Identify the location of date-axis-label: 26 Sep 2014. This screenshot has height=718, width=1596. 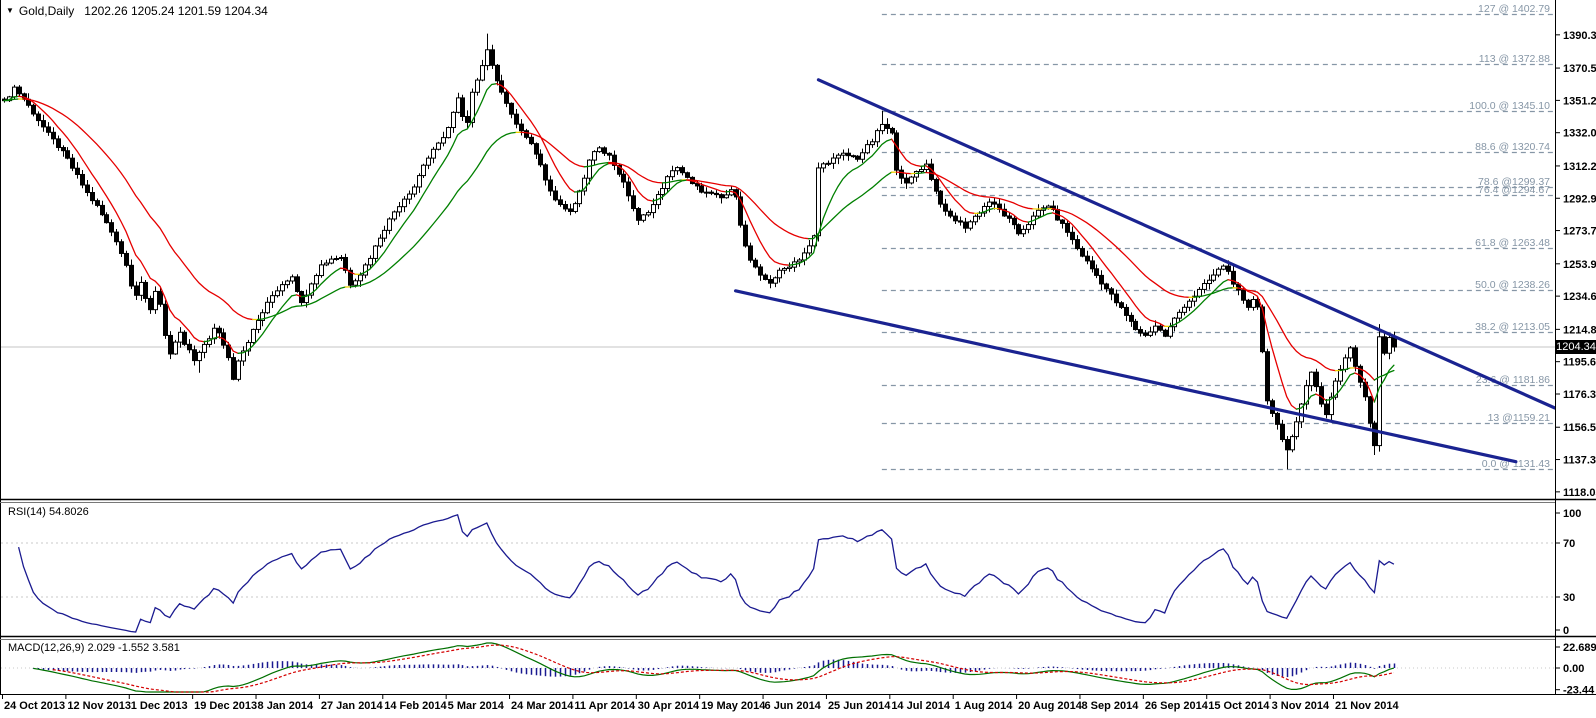
(1177, 706).